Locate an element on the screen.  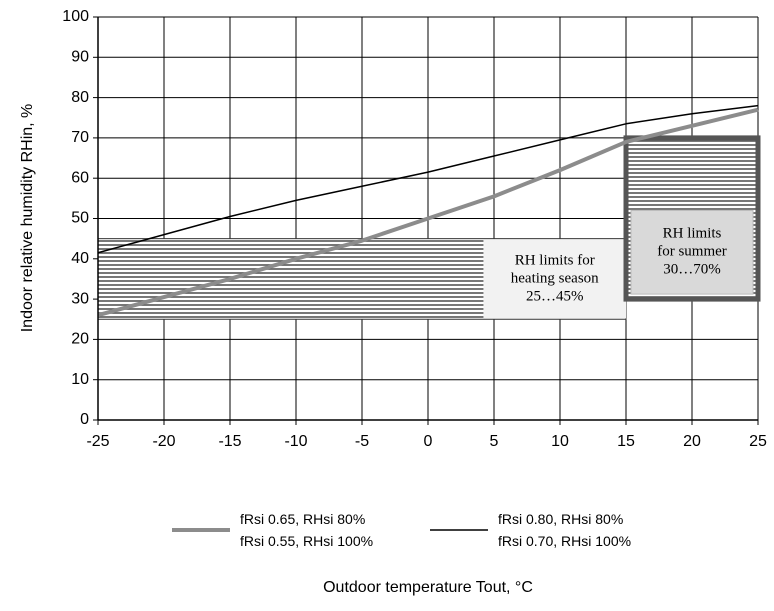
x-tick-label: 0 is located at coordinates (428, 441).